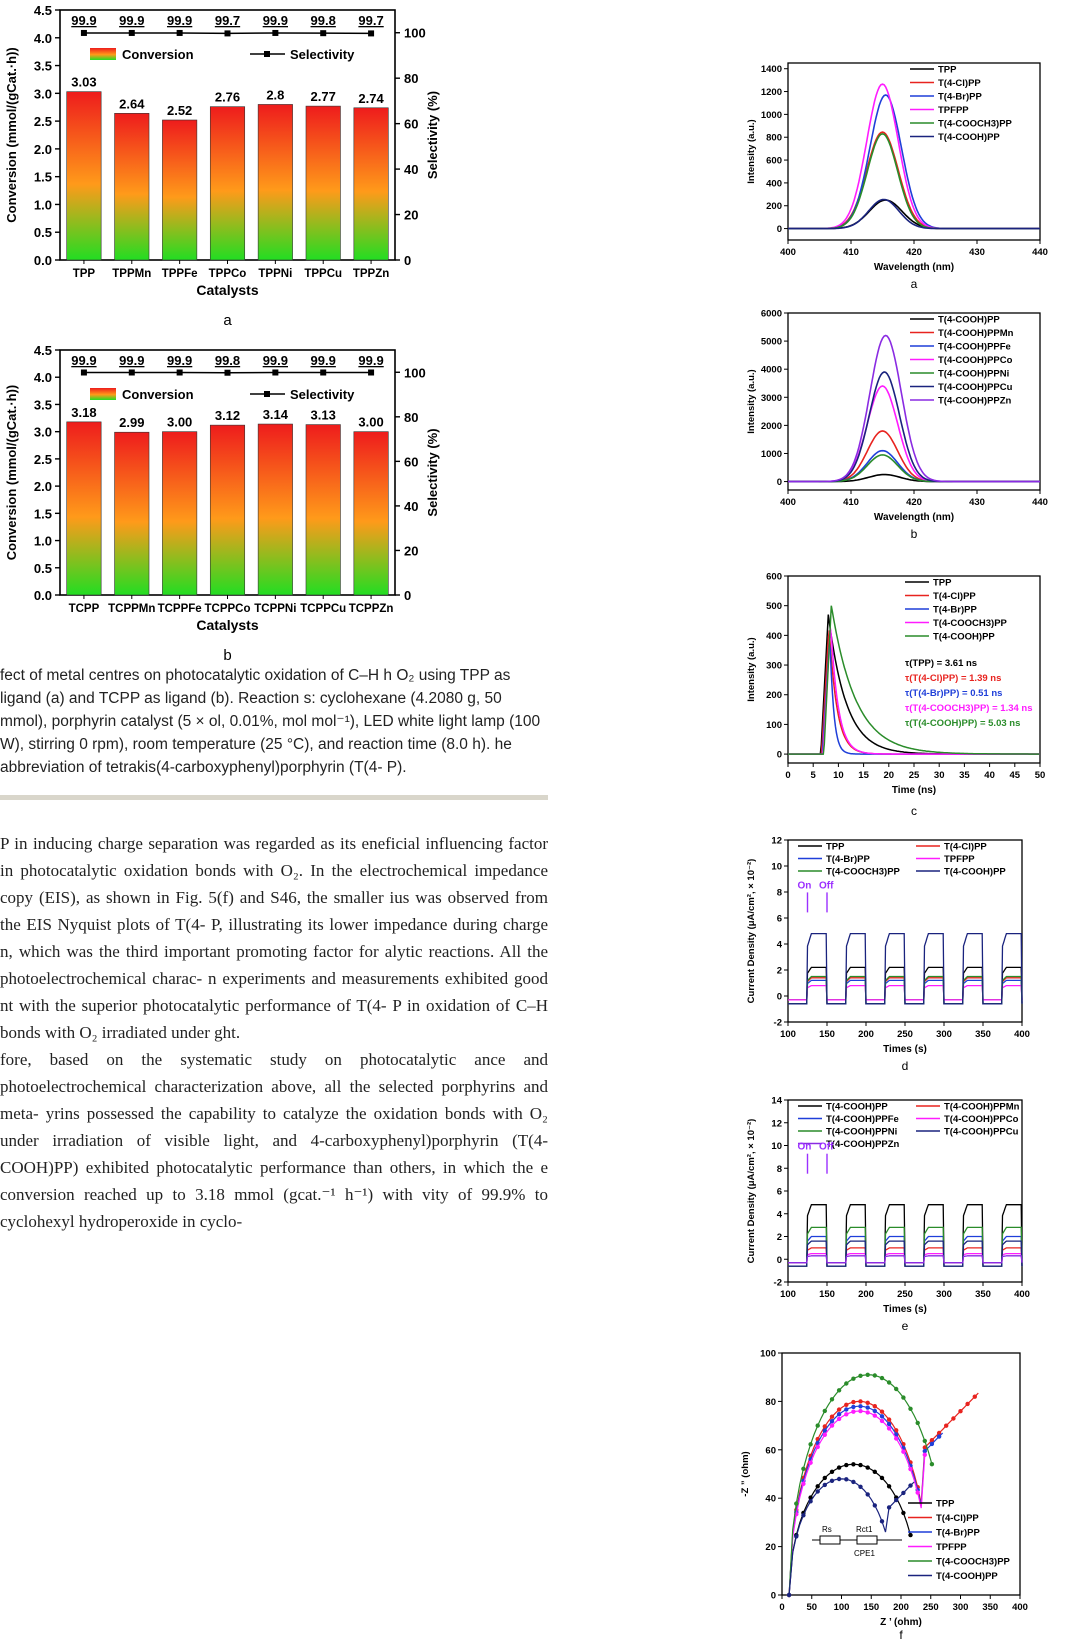 The height and width of the screenshot is (1643, 1088). What do you see at coordinates (779, 1192) in the screenshot?
I see `y-tick-label: 6` at bounding box center [779, 1192].